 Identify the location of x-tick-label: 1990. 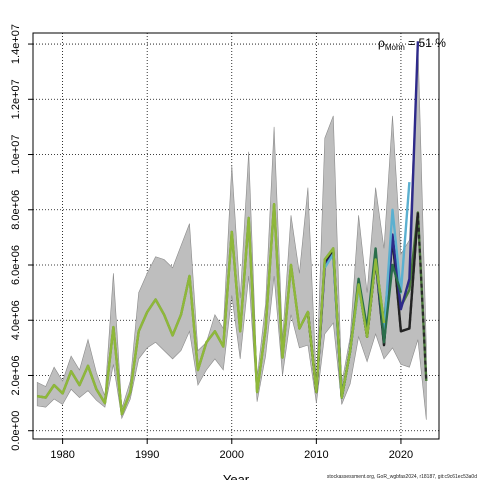
(147, 455).